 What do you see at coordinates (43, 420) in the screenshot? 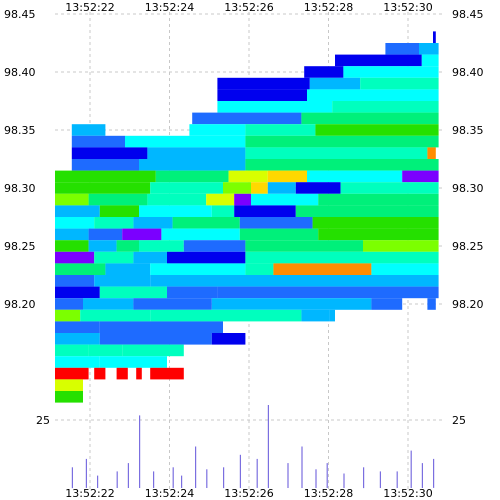
I see `volume-tick-label-left: 25` at bounding box center [43, 420].